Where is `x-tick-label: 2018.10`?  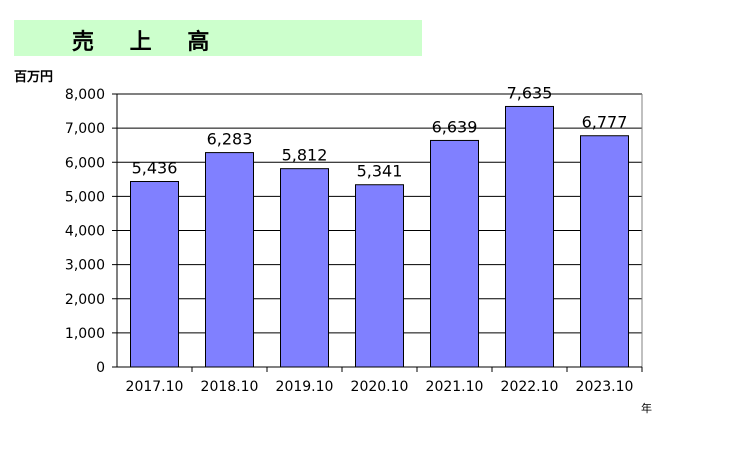
x-tick-label: 2018.10 is located at coordinates (230, 387).